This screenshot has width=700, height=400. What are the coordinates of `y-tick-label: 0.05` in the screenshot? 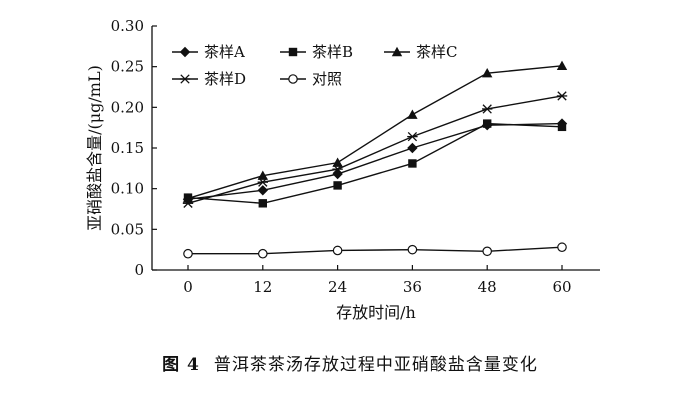 It's located at (127, 229).